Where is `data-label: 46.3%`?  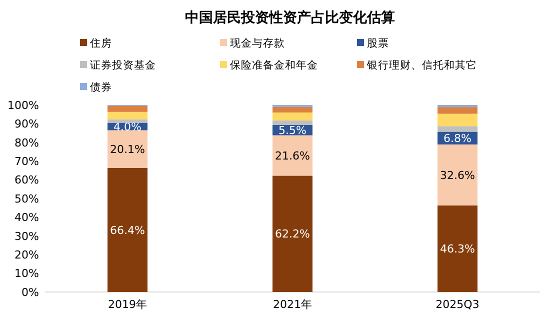 data-label: 46.3% is located at coordinates (457, 249).